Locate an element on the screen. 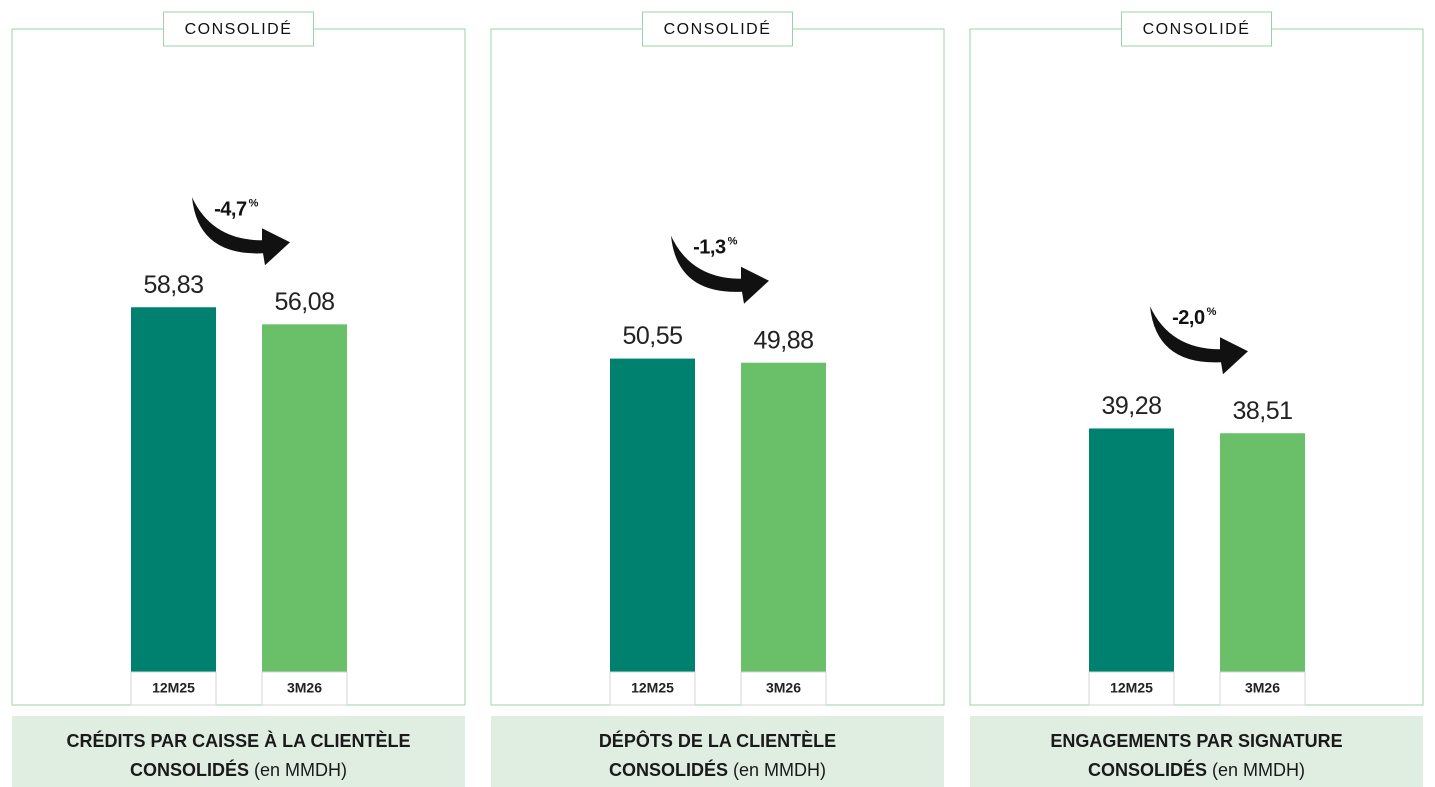  annotation-value: -2,0 is located at coordinates (1188, 319).